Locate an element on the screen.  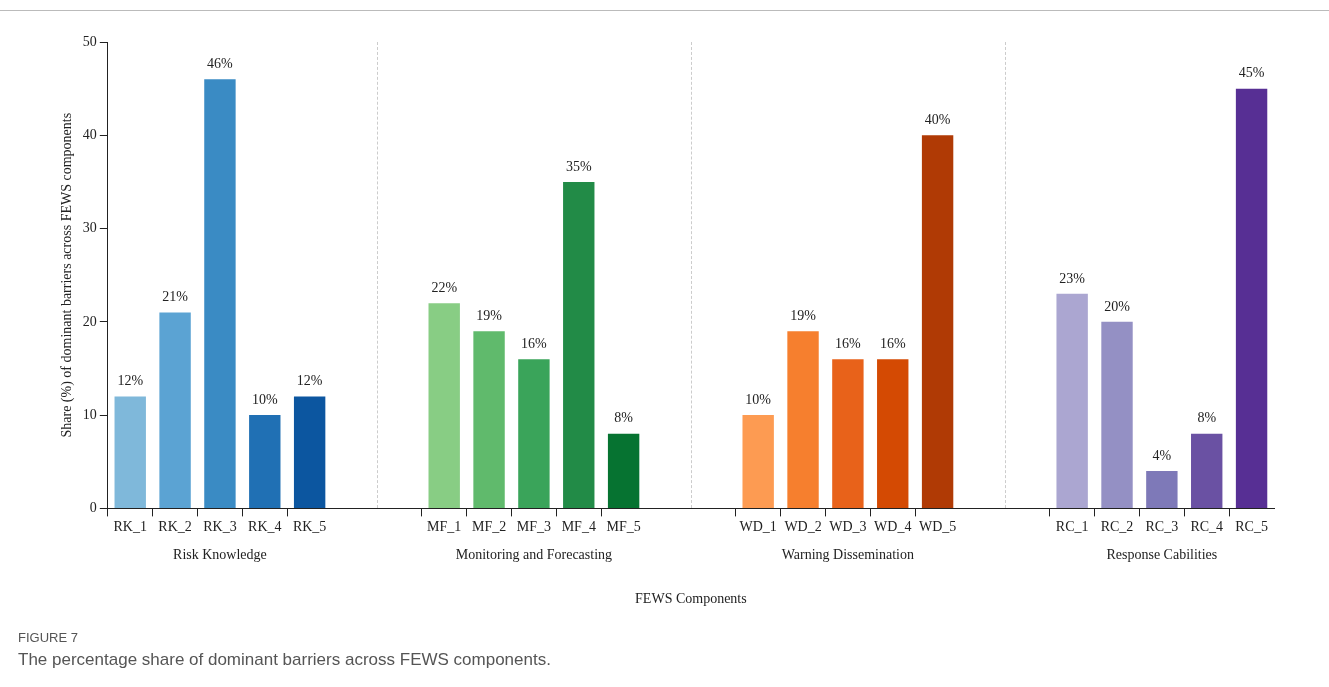
x-tick-label: MF_4 is located at coordinates (578, 527).